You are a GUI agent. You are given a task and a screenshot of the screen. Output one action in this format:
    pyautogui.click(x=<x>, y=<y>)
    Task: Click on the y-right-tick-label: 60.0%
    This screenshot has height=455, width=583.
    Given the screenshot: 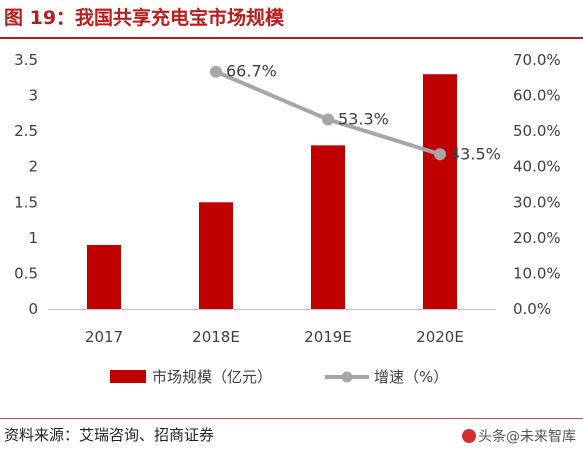 What is the action you would take?
    pyautogui.click(x=537, y=96)
    